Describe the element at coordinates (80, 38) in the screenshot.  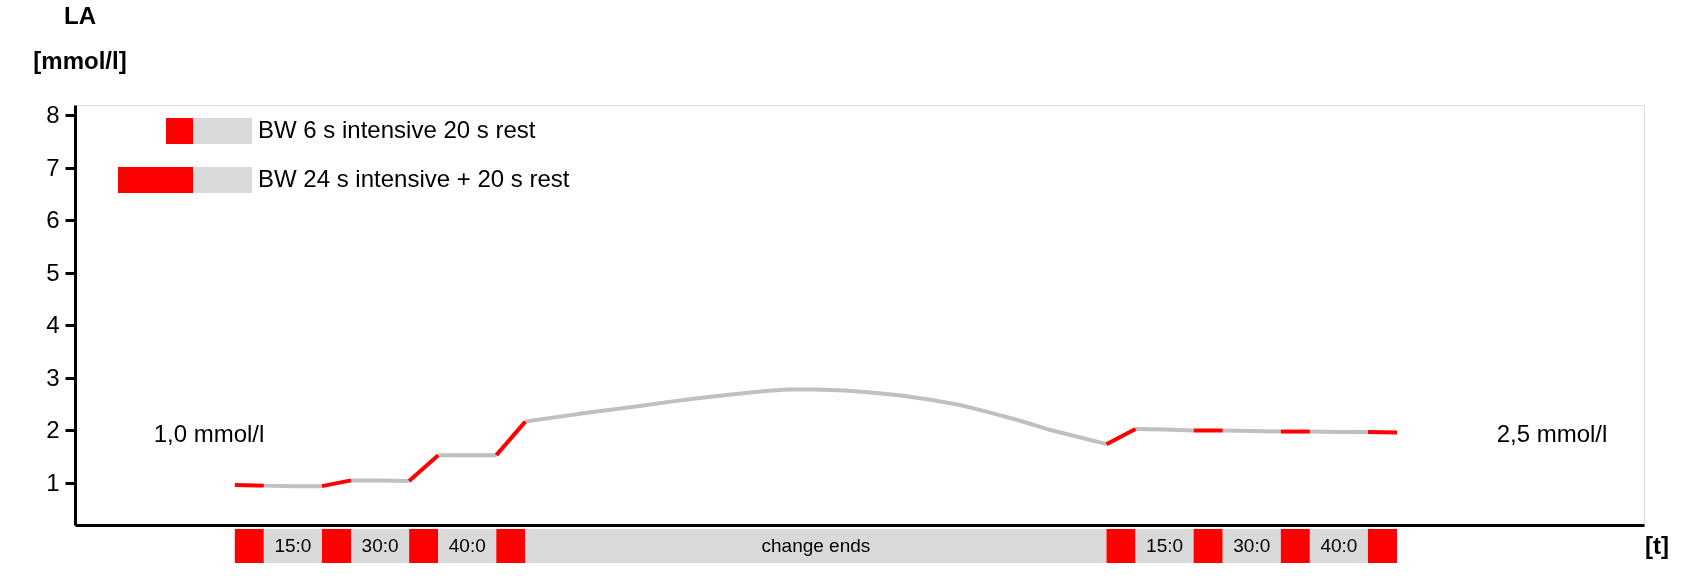
I see `y-axis-title: LA [mmol/l]` at that location.